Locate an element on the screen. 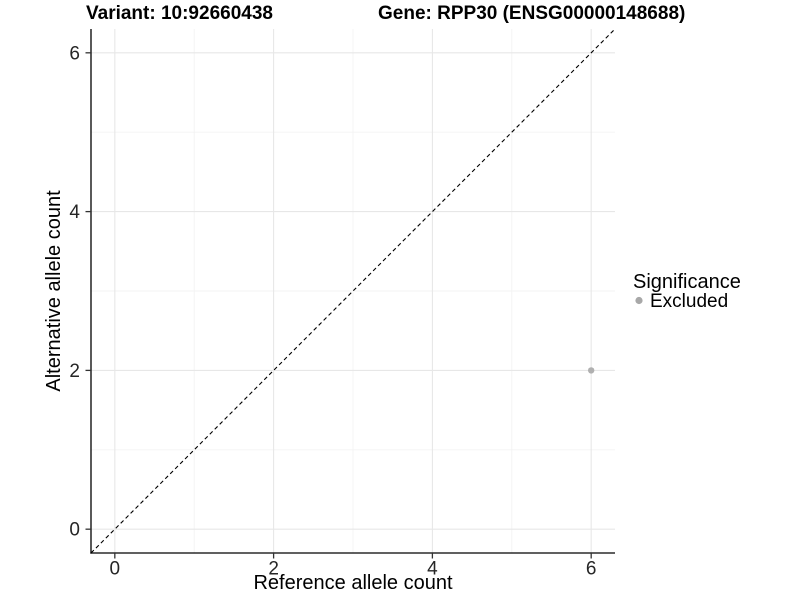  data-points is located at coordinates (591, 370).